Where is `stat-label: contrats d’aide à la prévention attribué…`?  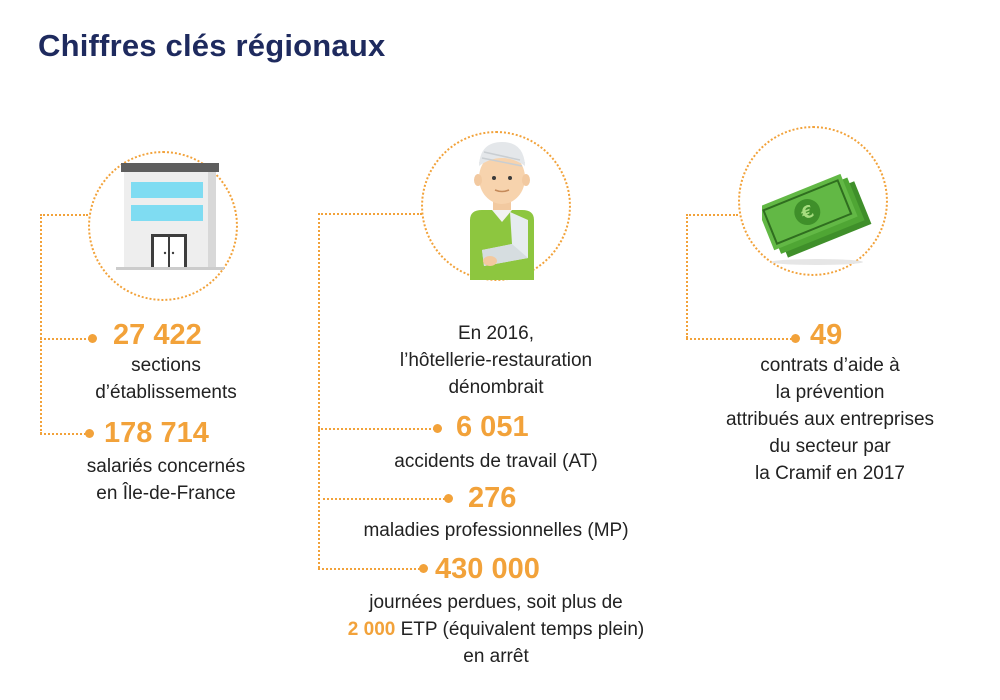 stat-label: contrats d’aide à la prévention attribué… is located at coordinates (830, 419).